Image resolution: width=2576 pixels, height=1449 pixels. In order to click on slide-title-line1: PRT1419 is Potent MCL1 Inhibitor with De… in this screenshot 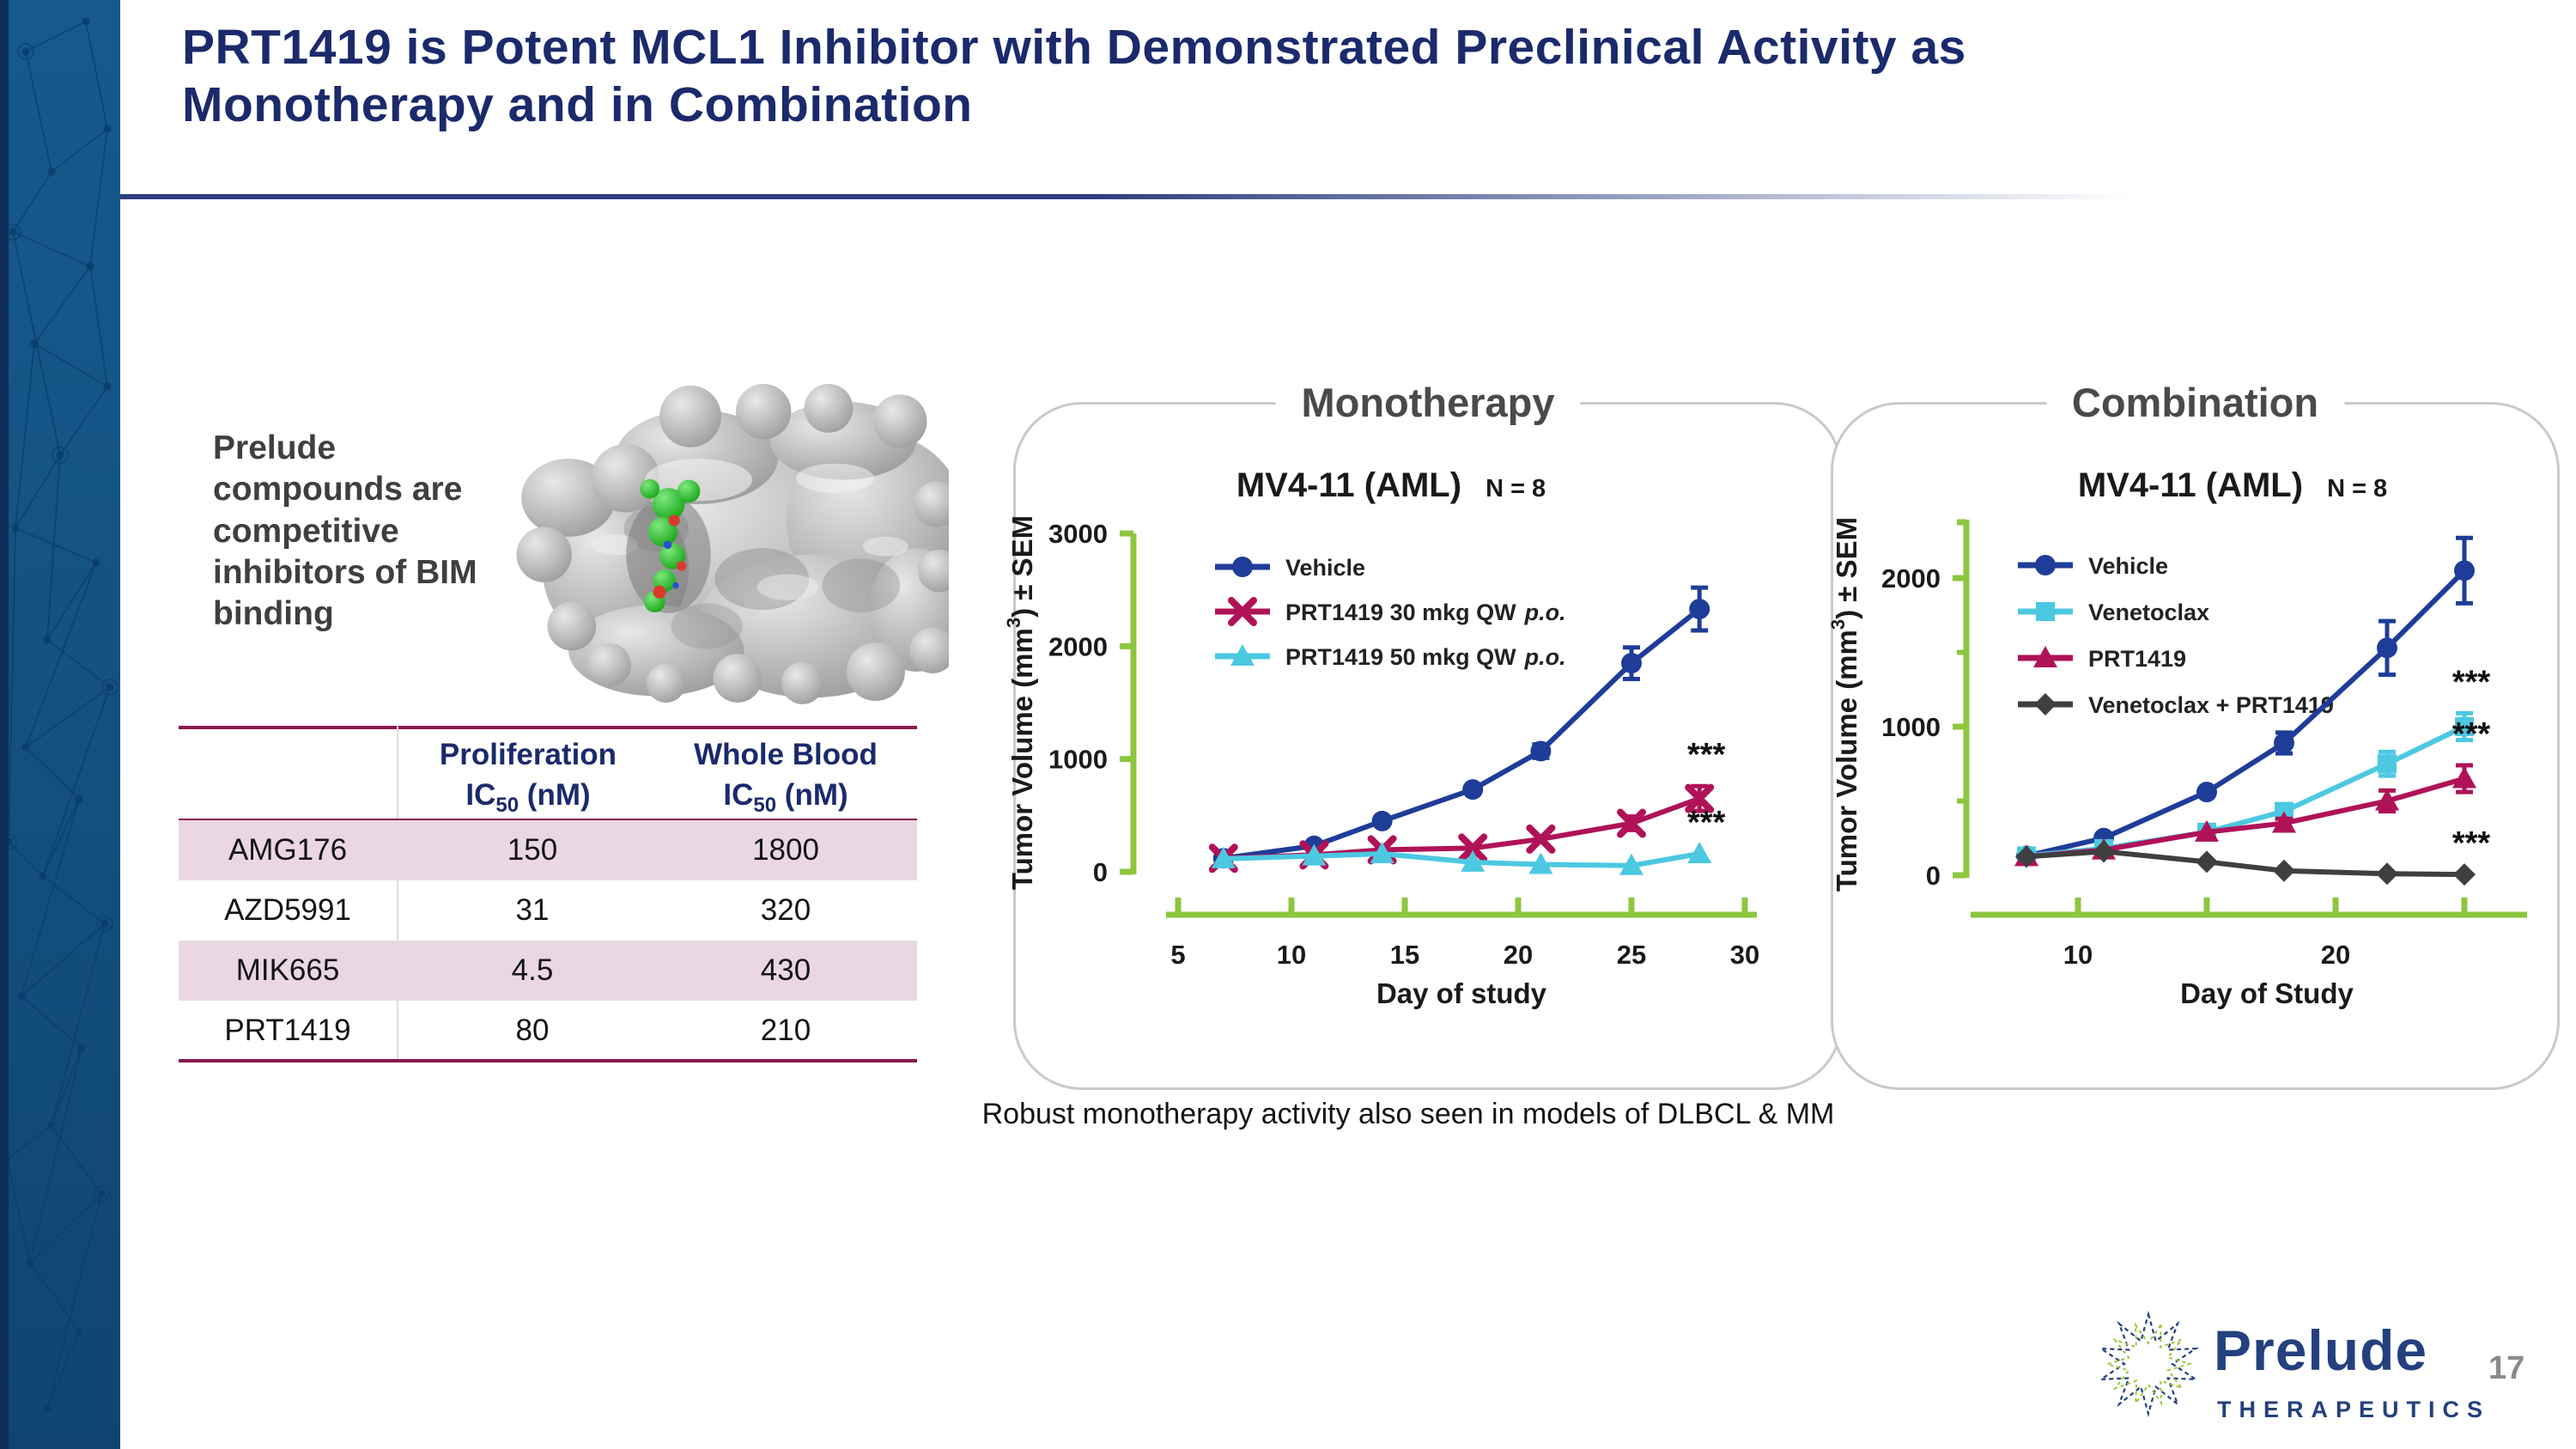, I will do `click(1074, 47)`.